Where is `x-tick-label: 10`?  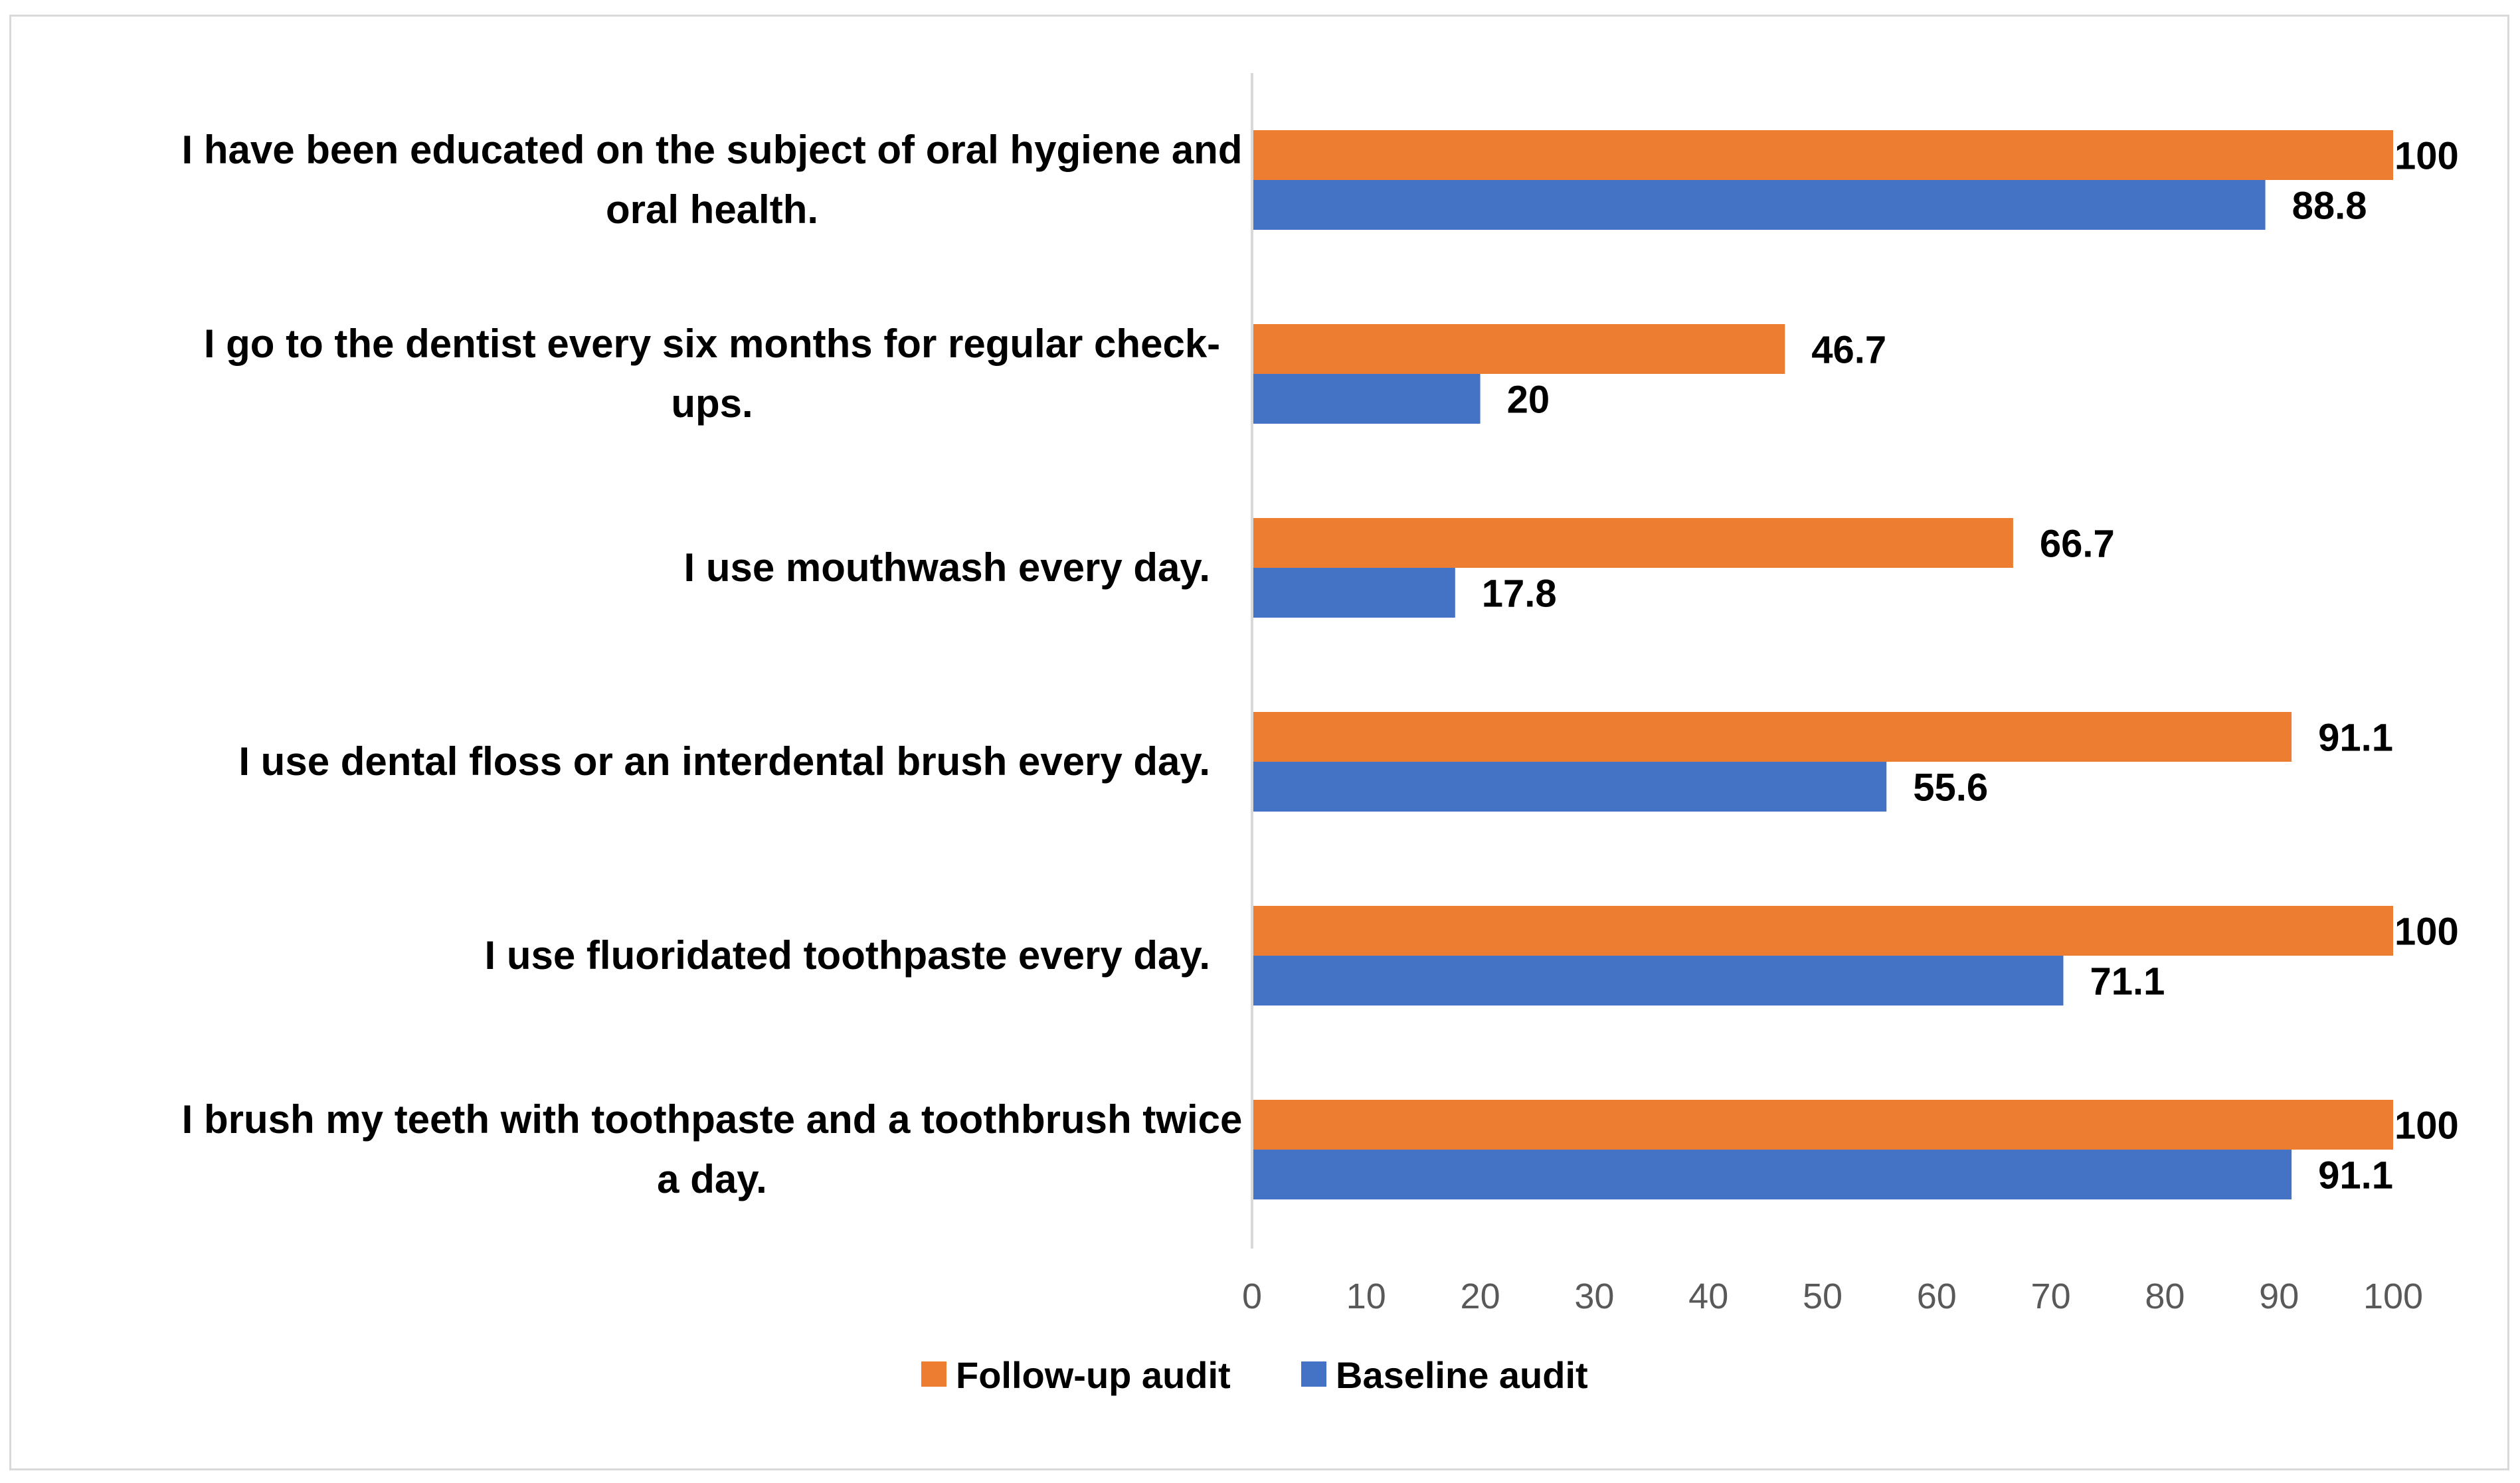
x-tick-label: 10 is located at coordinates (1366, 1296).